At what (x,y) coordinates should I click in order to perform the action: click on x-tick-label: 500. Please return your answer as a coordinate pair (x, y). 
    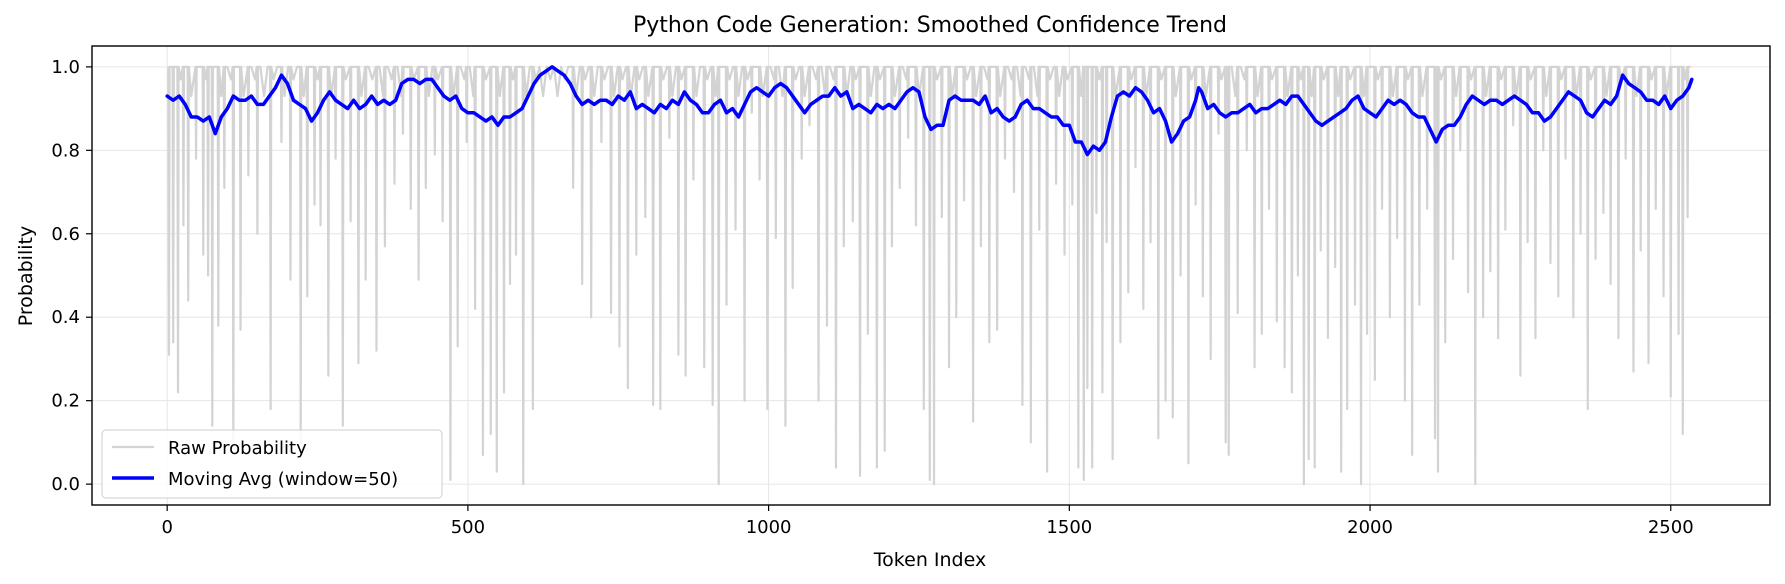
    Looking at the image, I should click on (468, 527).